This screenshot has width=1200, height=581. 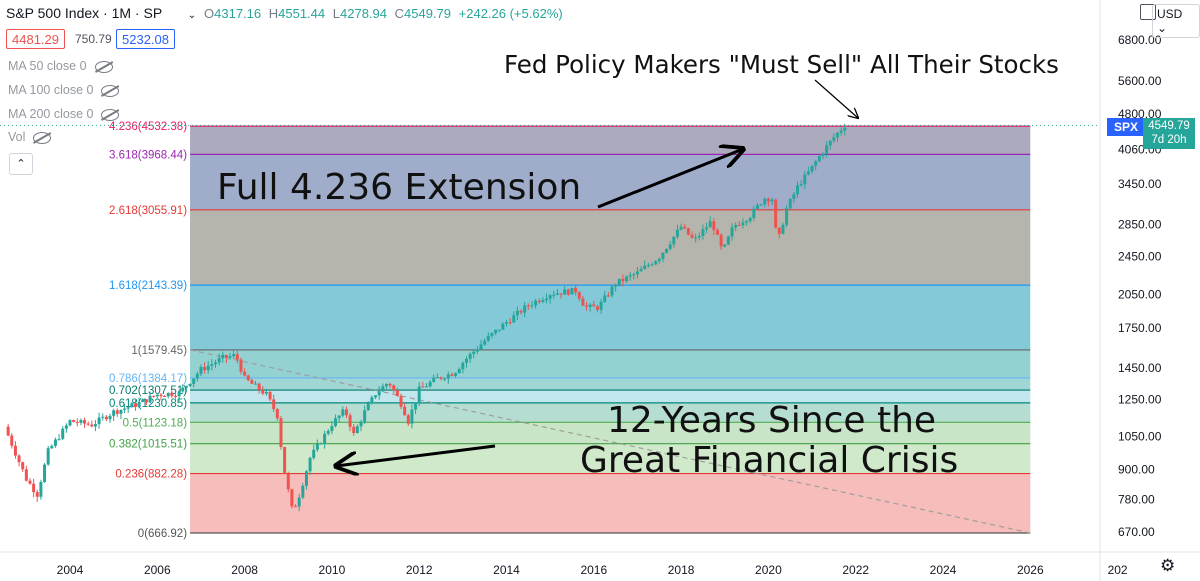 I want to click on ma-50-indicator: MA 50 close 0, so click(x=60, y=66).